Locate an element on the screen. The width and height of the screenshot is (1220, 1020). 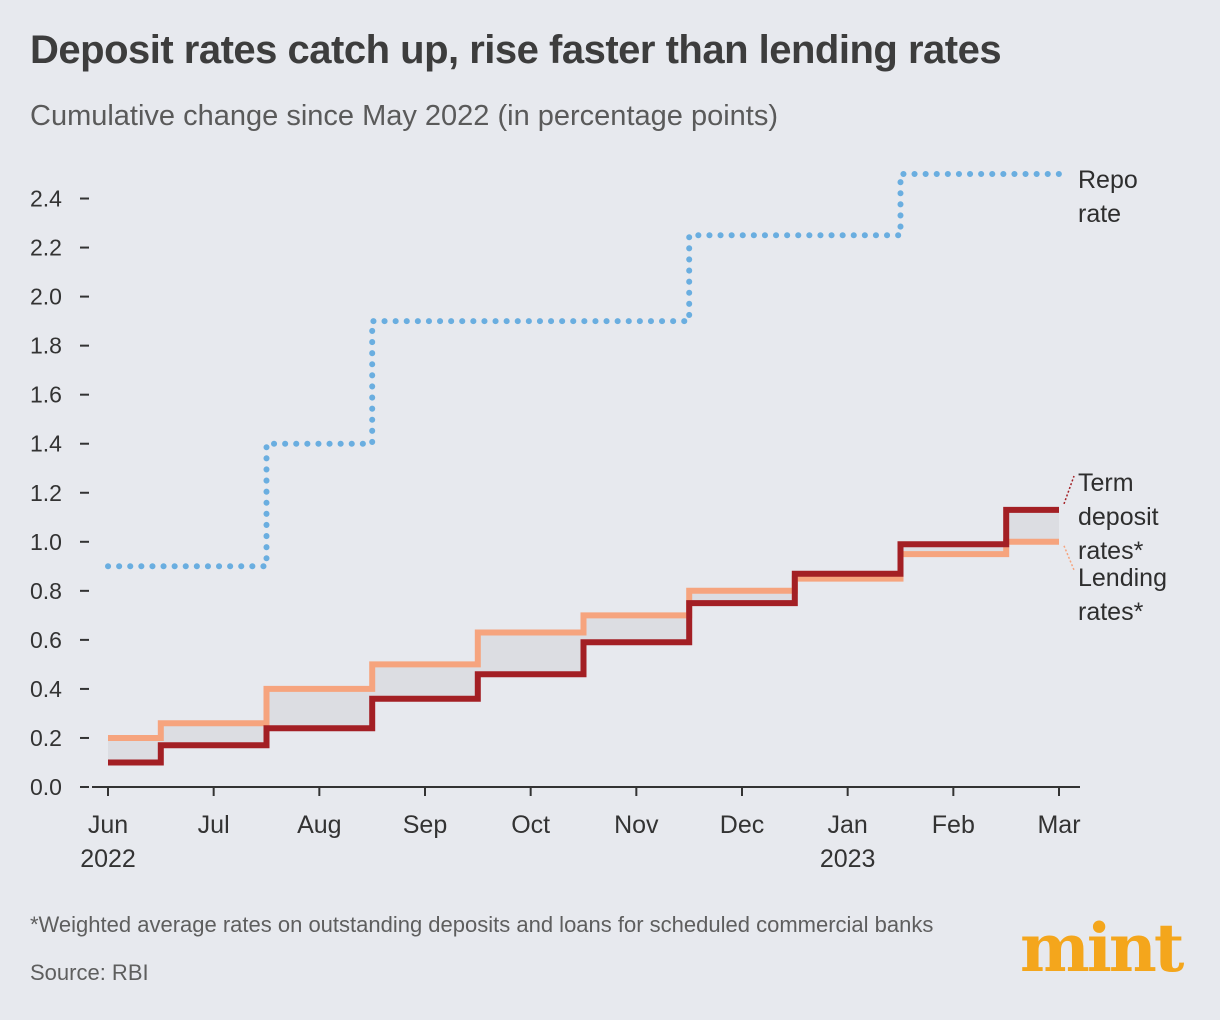
x-tick-label: Dec is located at coordinates (742, 825).